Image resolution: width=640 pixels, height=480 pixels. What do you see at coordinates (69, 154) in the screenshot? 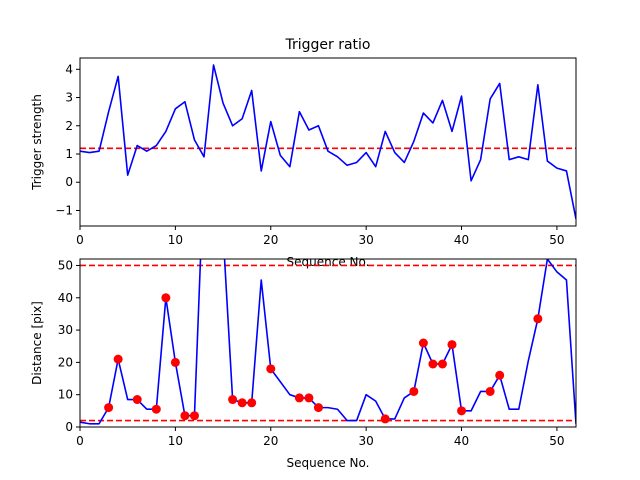
I see `top-y-tick-label: 1` at bounding box center [69, 154].